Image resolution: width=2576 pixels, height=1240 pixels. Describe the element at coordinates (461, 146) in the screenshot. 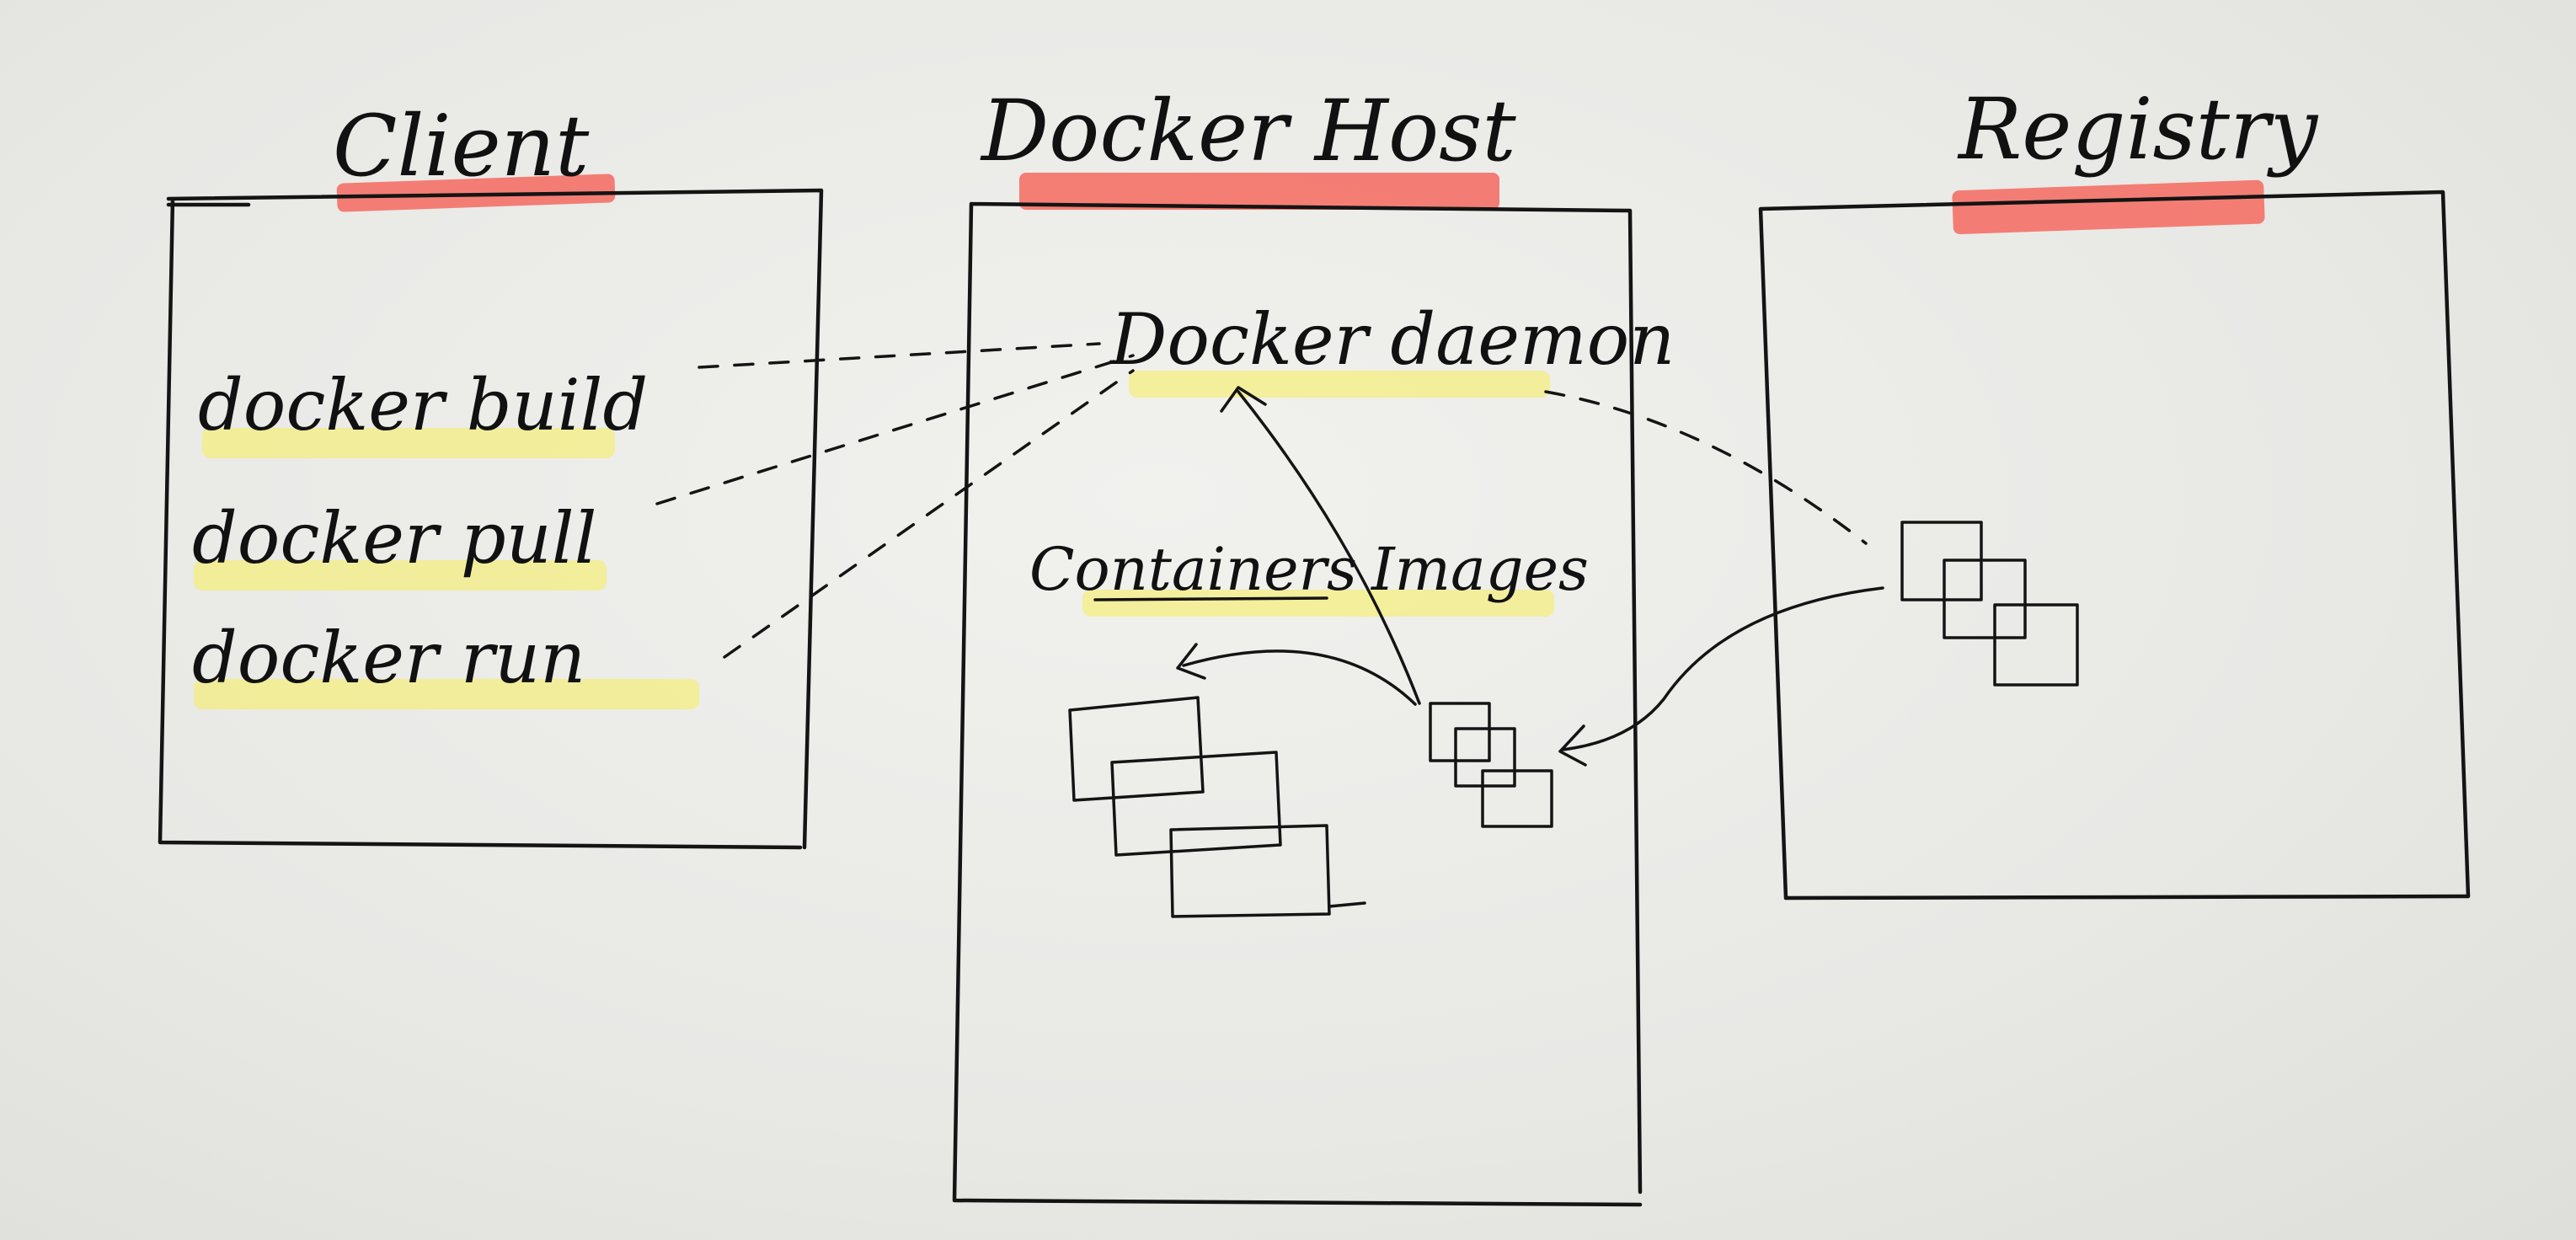

I see `client-title: Client` at that location.